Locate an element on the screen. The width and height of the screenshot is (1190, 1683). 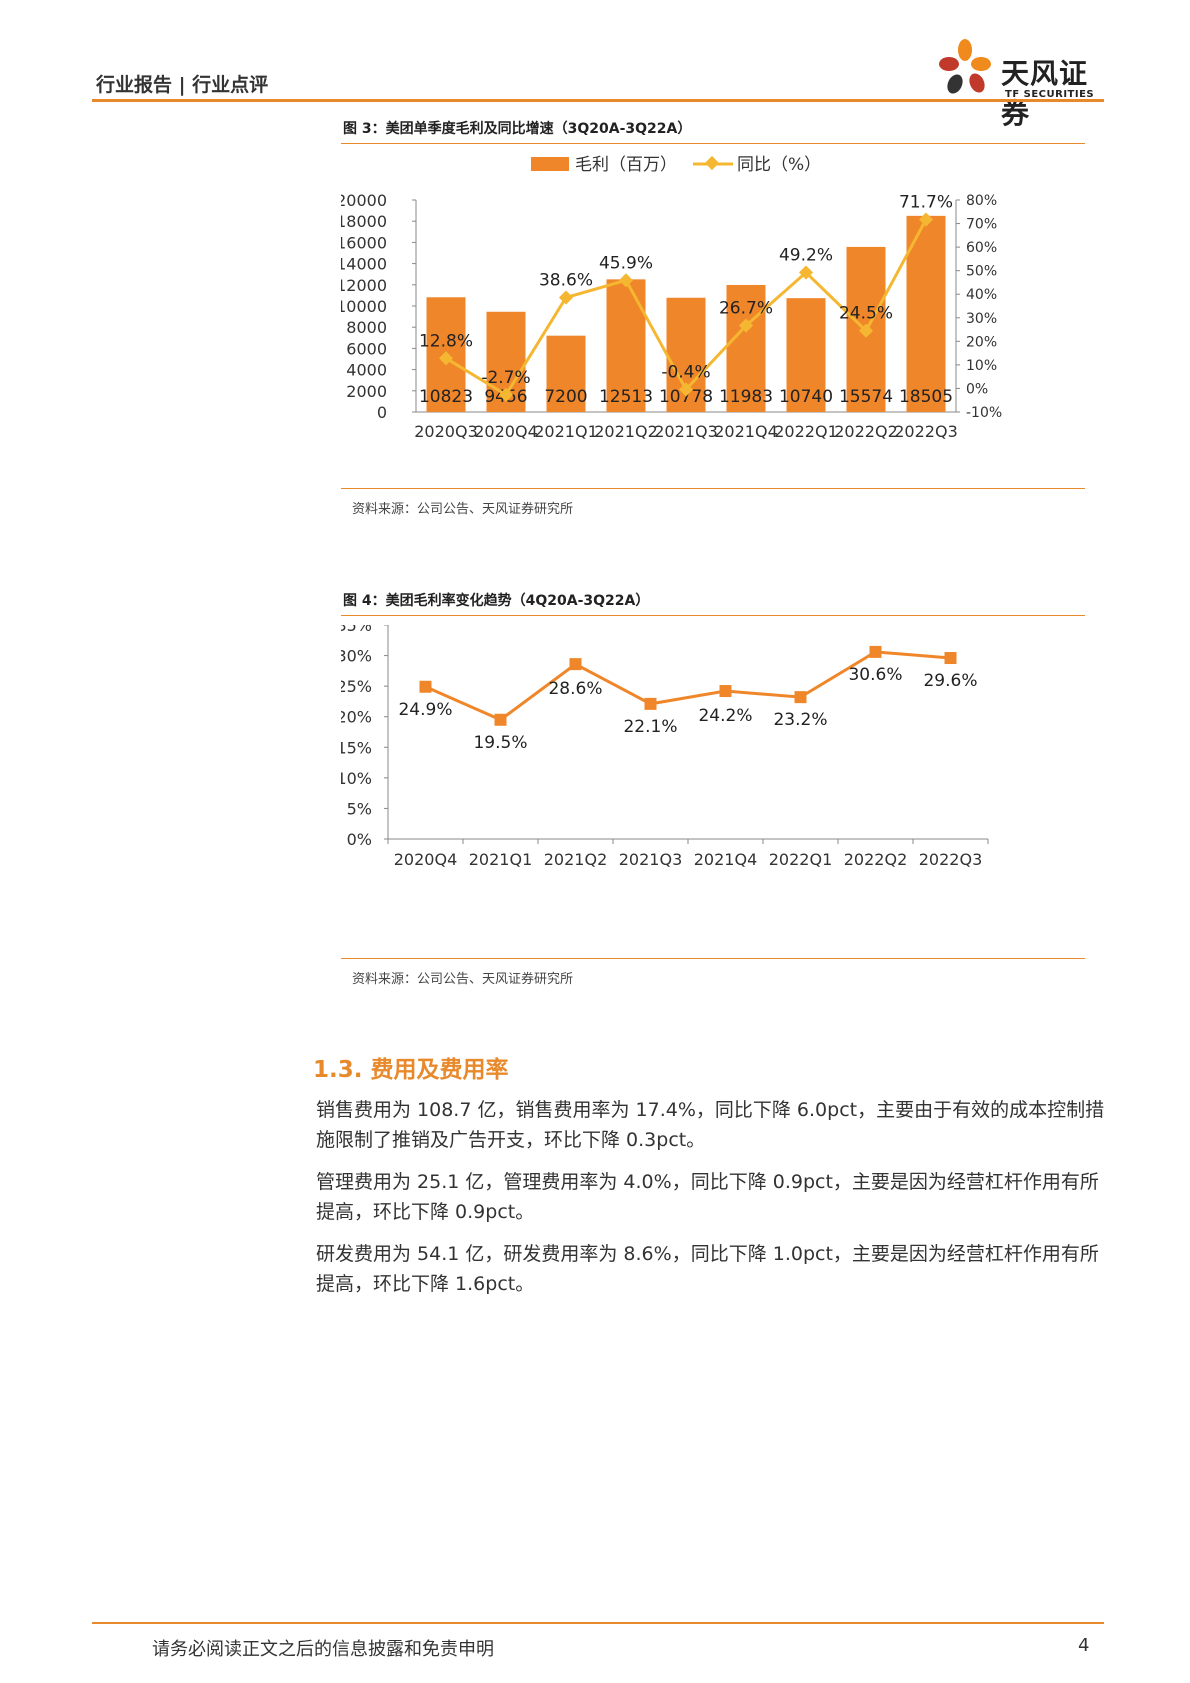
line-value-label: 38.6% is located at coordinates (566, 281).